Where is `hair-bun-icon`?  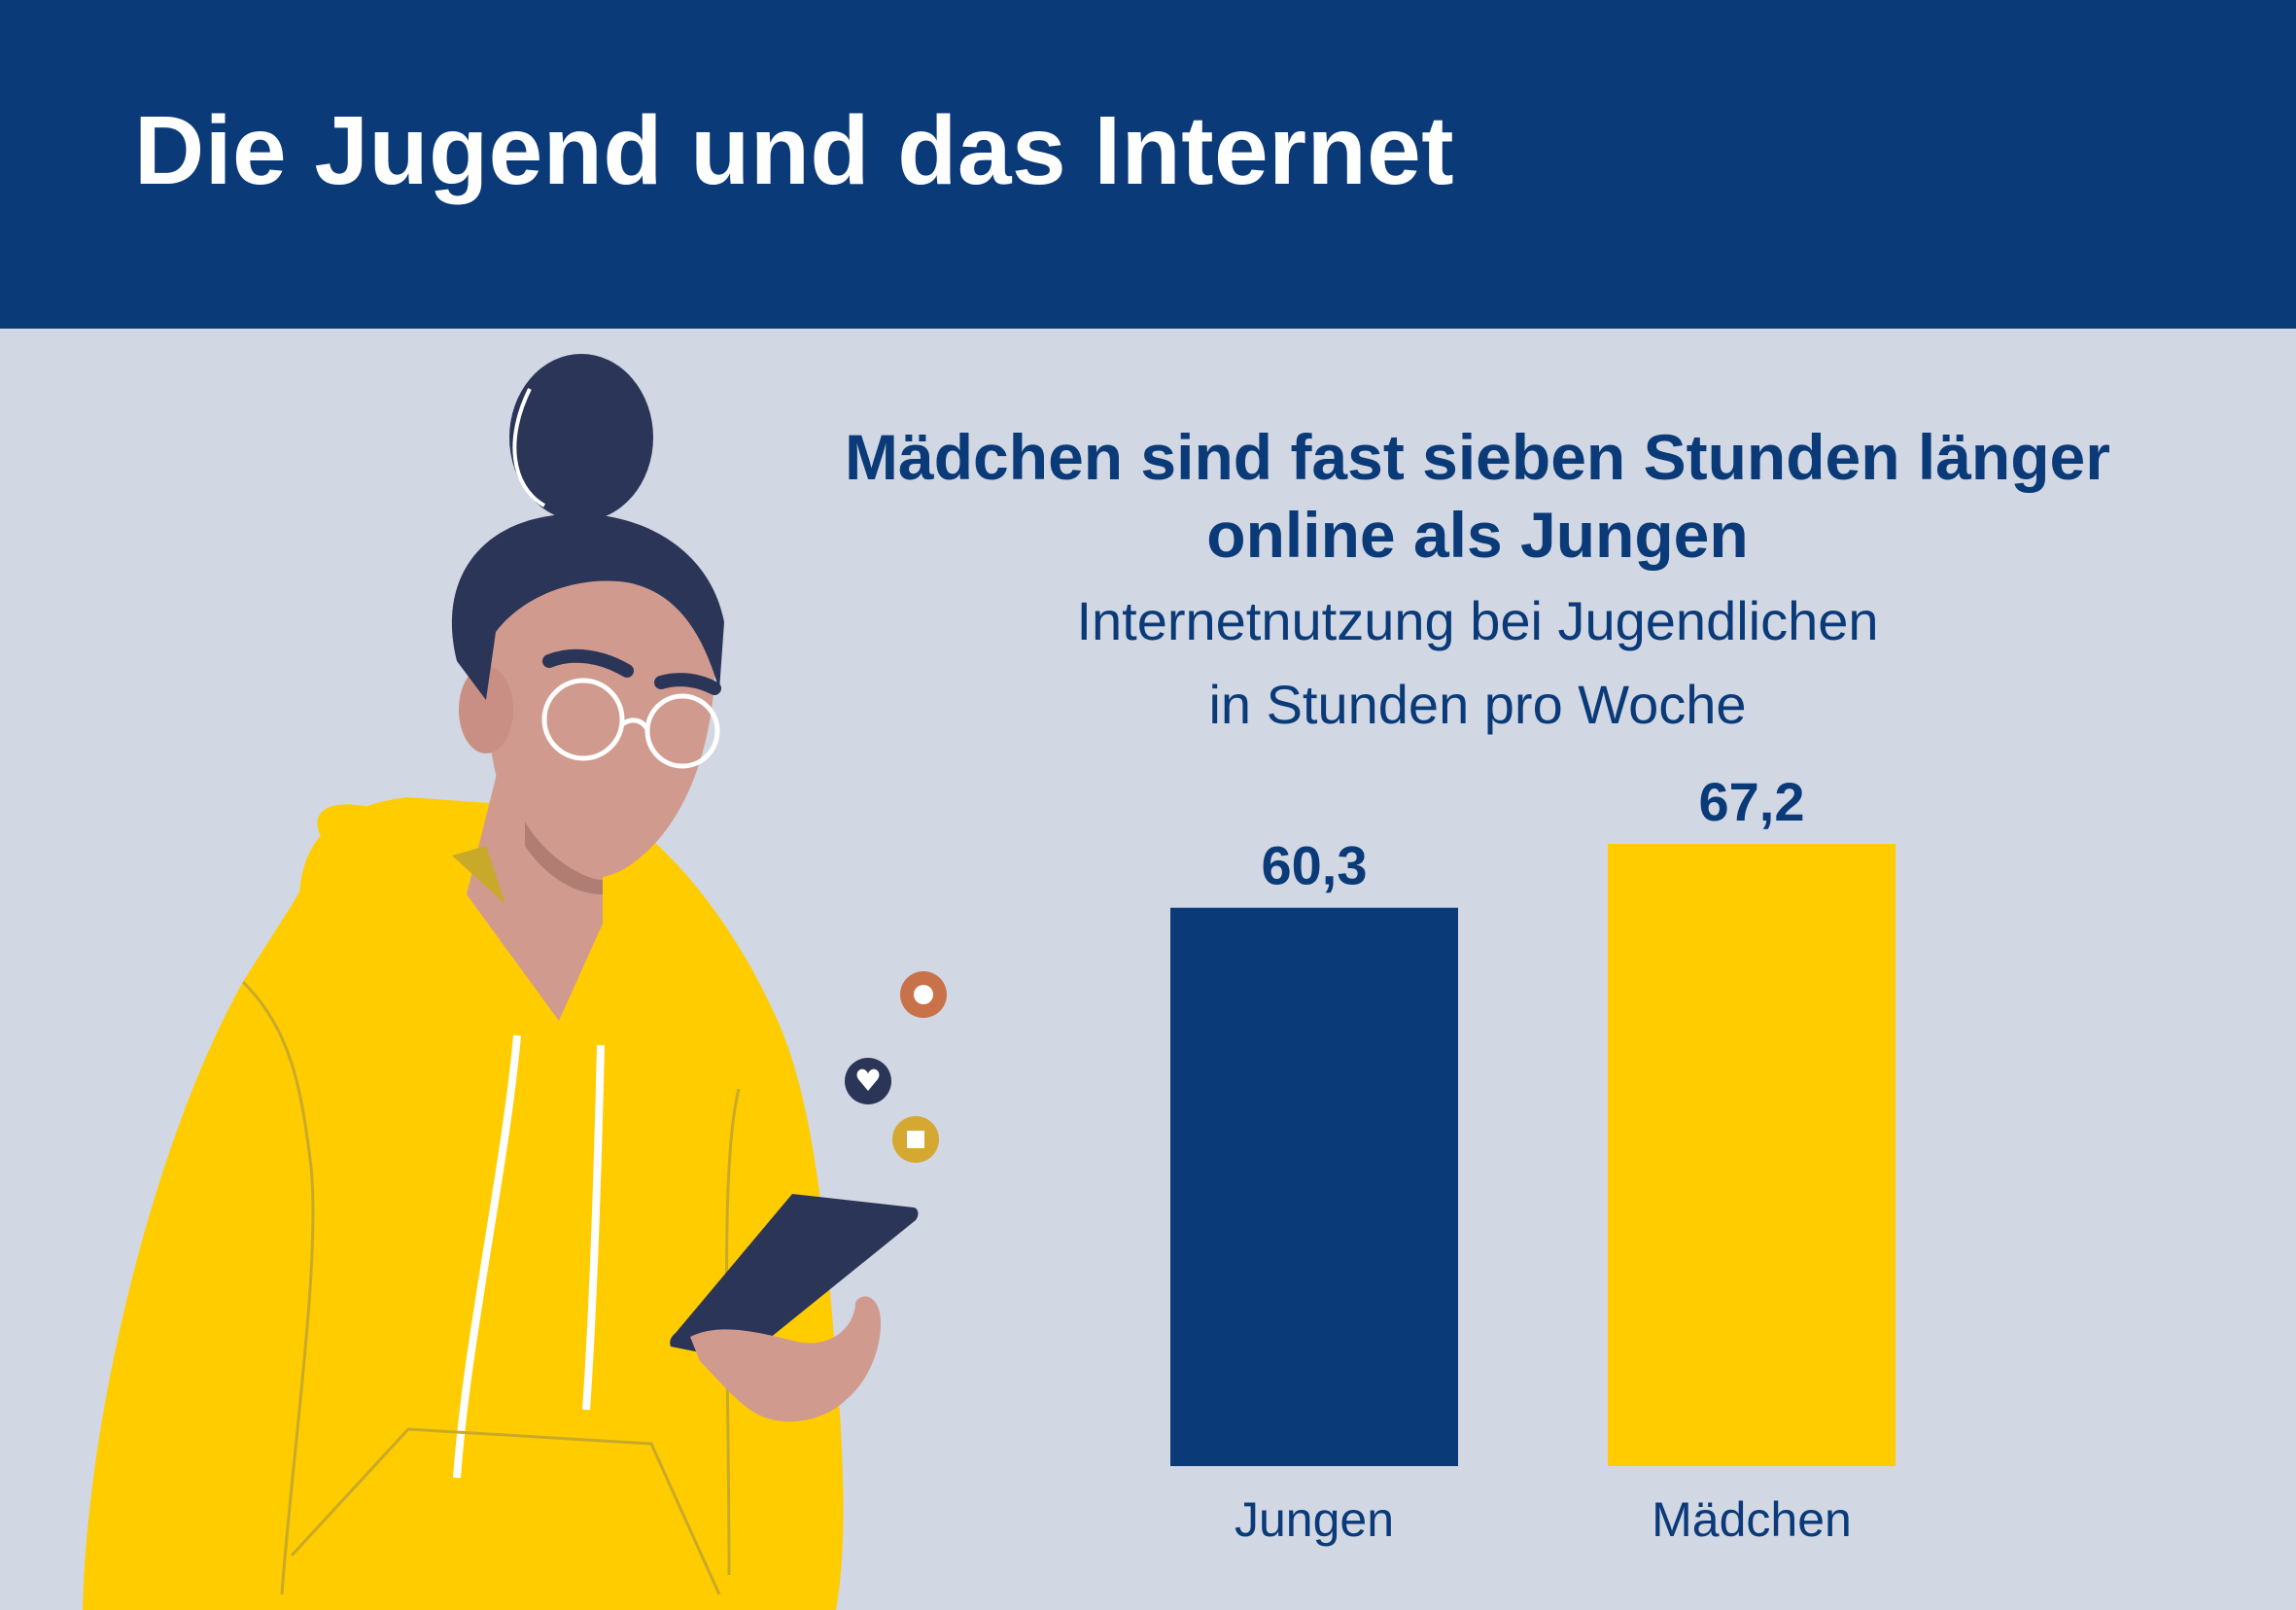 hair-bun-icon is located at coordinates (581, 437).